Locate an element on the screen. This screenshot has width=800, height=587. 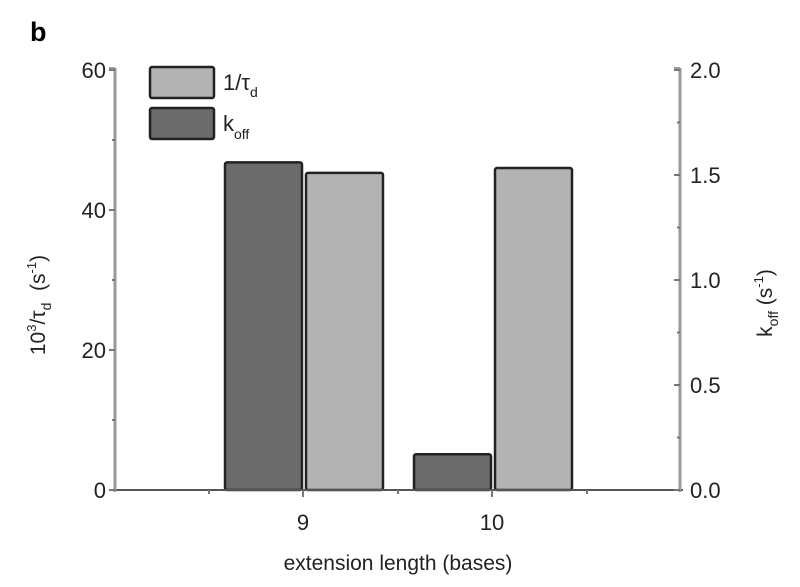
y-axis-left-ticks is located at coordinates (112, 280).